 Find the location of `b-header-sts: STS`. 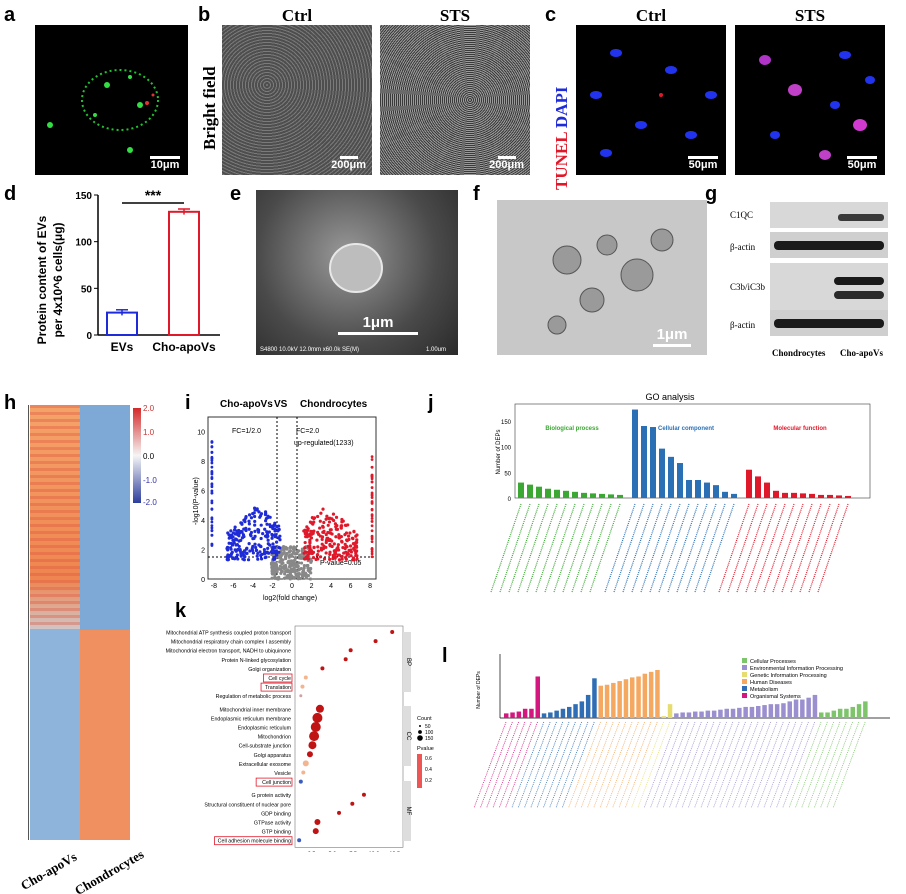

b-header-sts: STS is located at coordinates (455, 15).